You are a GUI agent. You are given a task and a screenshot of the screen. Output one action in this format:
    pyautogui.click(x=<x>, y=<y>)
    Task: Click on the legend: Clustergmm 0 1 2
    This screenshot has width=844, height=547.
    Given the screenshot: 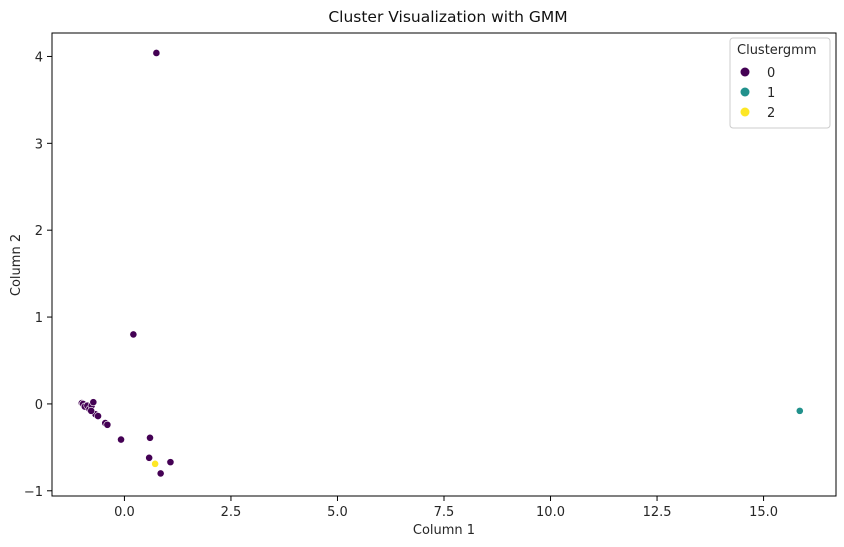 What is the action you would take?
    pyautogui.click(x=780, y=83)
    